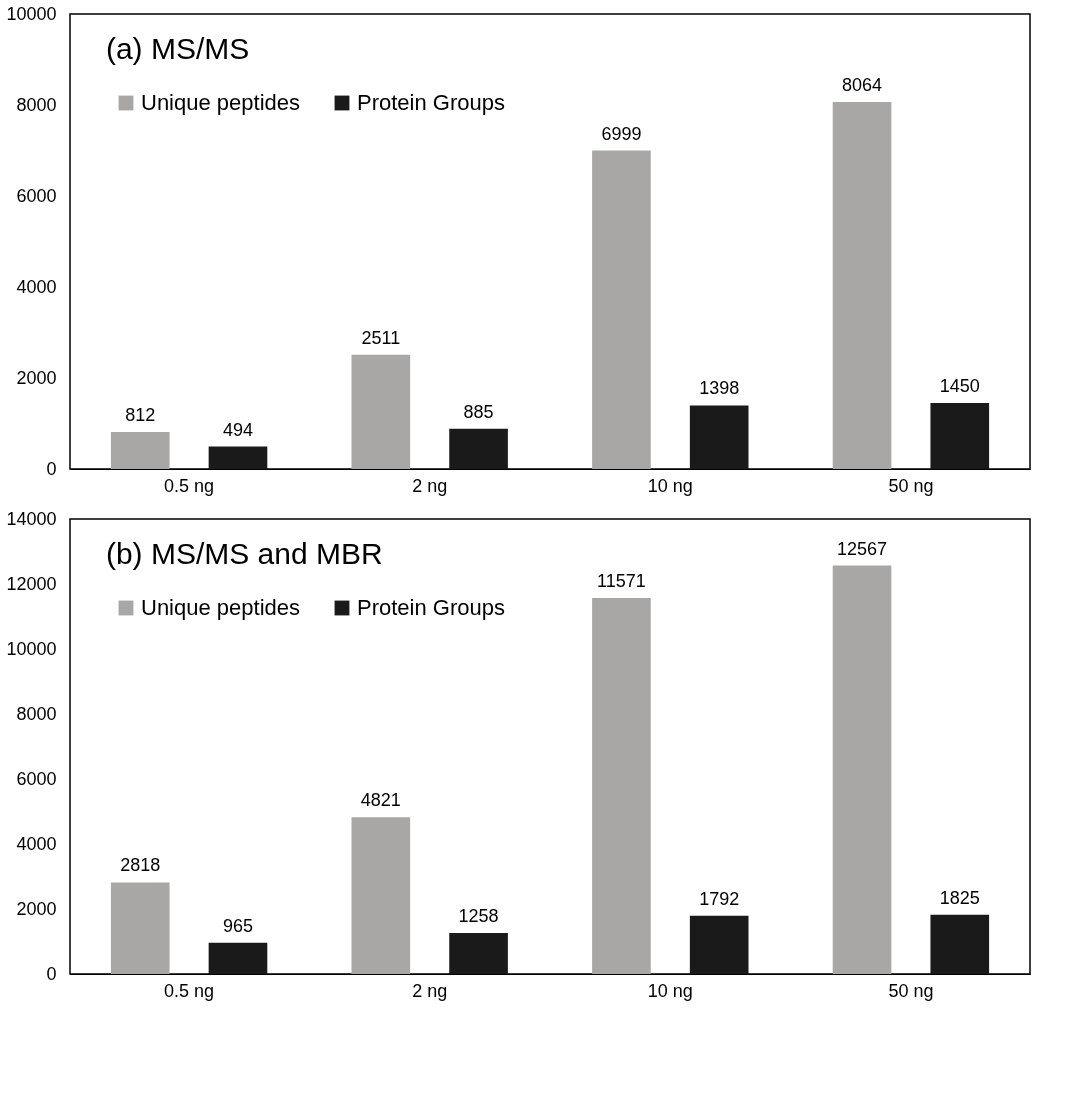 The image size is (1075, 1107). I want to click on data-label: 1792, so click(719, 898).